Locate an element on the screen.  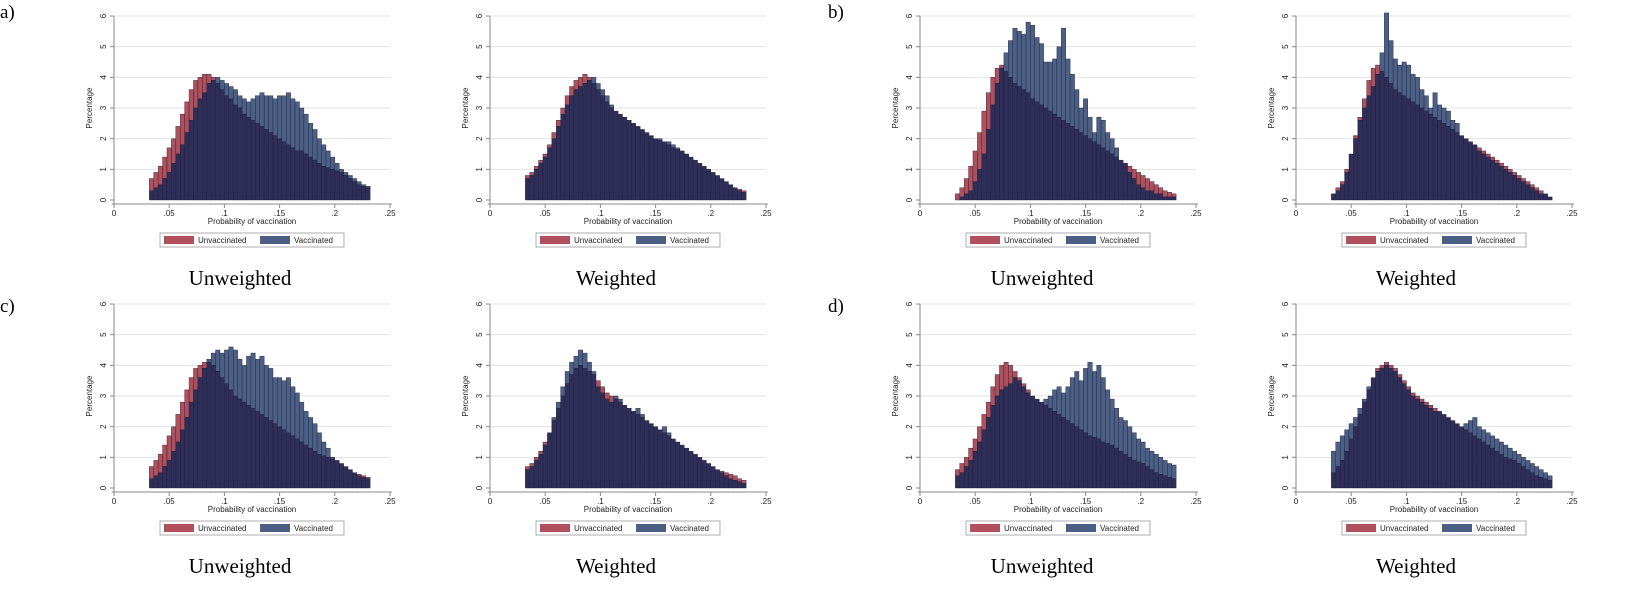
y-tick-label: 4 is located at coordinates (909, 365).